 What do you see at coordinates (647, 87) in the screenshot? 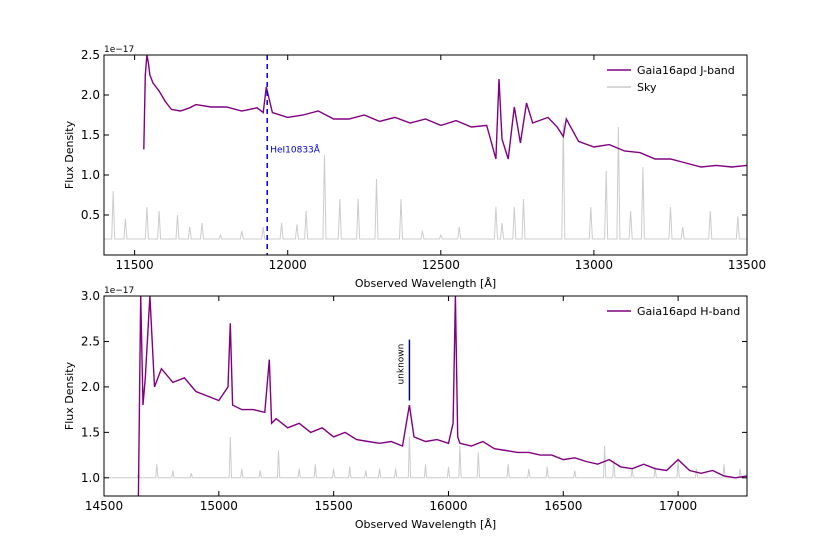
I see `legend-label: Sky` at bounding box center [647, 87].